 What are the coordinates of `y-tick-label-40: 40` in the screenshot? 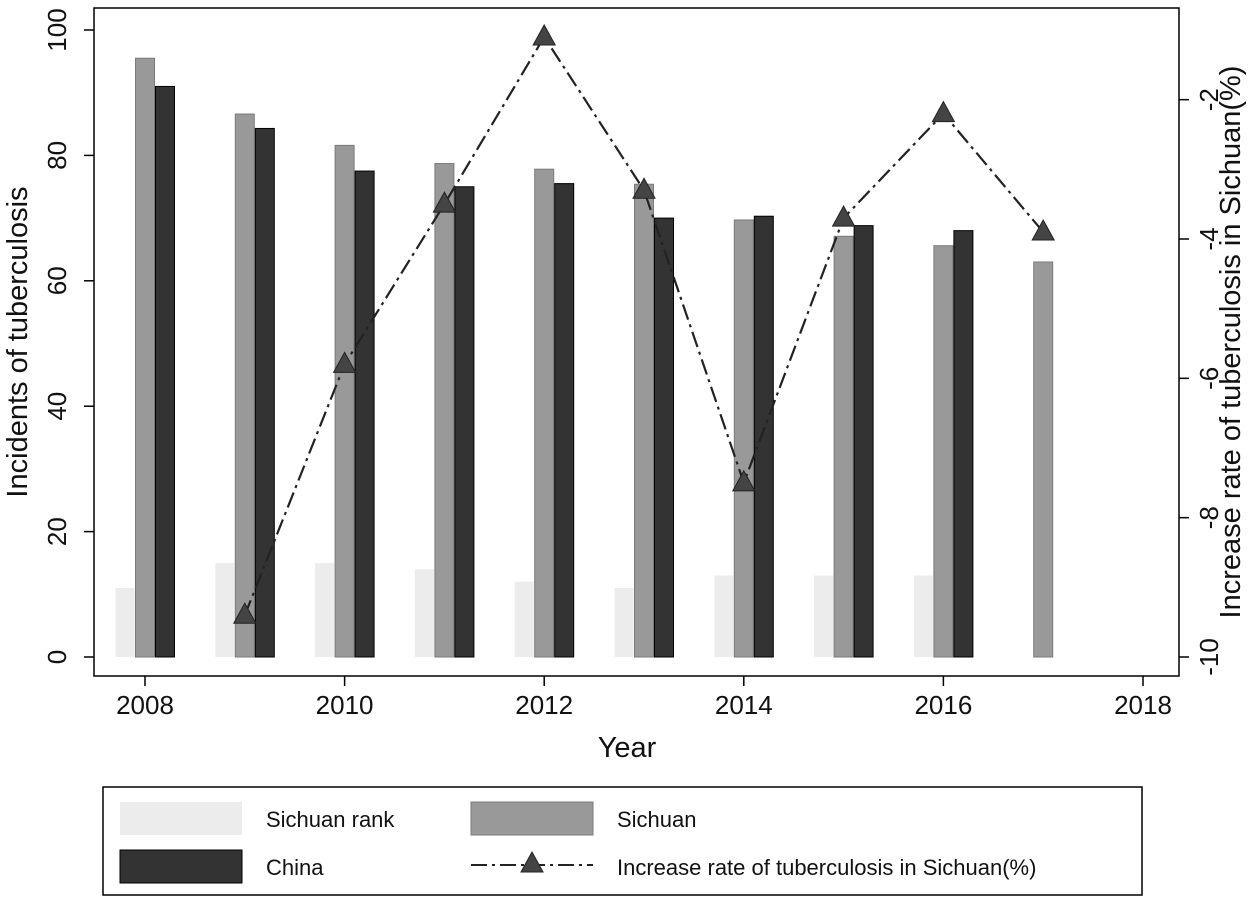 It's located at (57, 406).